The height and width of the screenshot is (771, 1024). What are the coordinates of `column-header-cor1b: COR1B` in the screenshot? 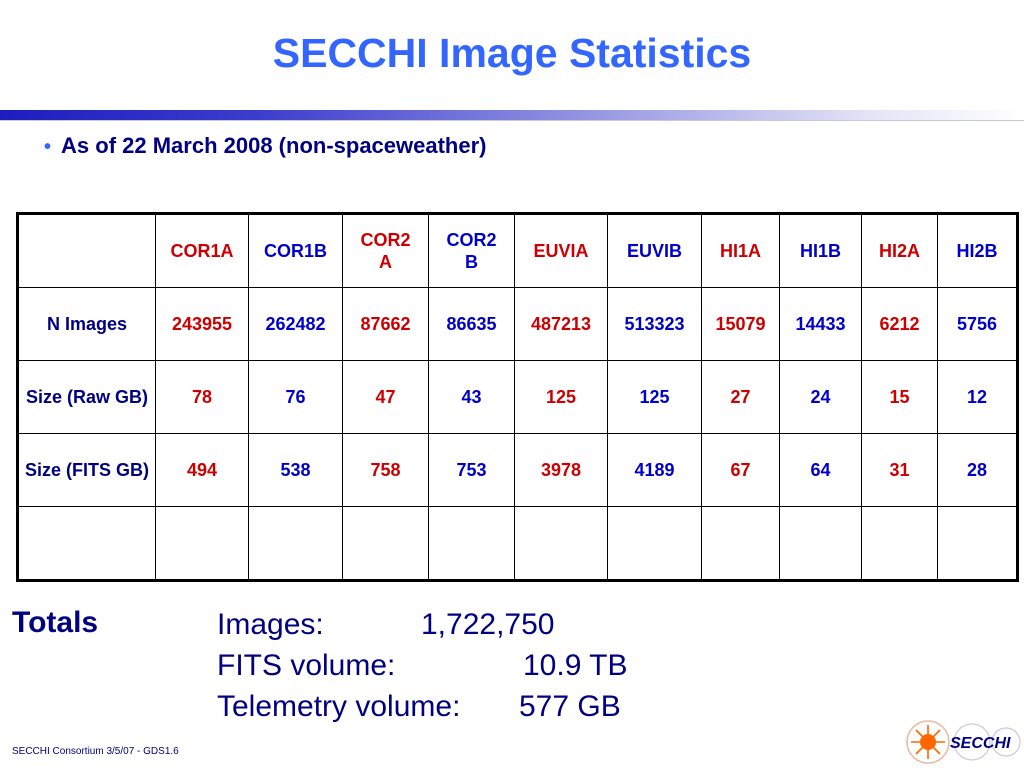 It's located at (295, 250).